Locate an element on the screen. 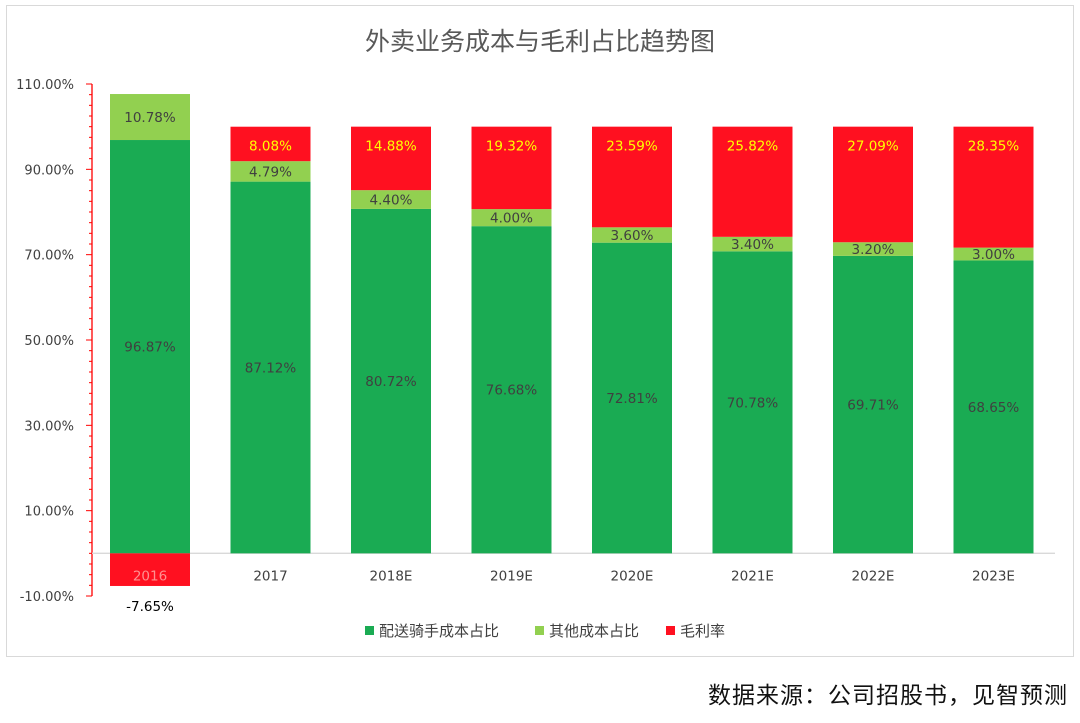 This screenshot has height=723, width=1080. label-other-cost: 3.00% is located at coordinates (993, 255).